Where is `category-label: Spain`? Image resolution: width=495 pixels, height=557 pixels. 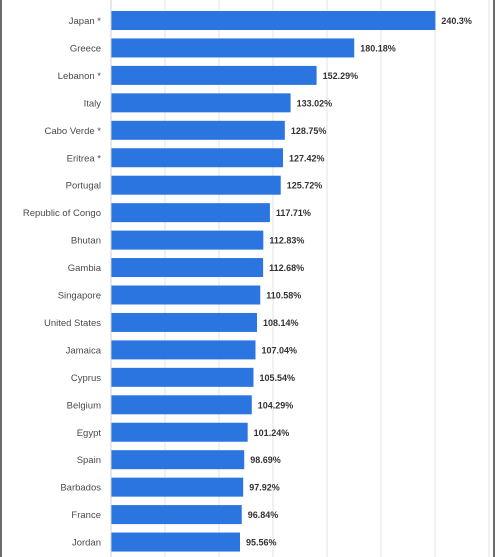
category-label: Spain is located at coordinates (89, 460).